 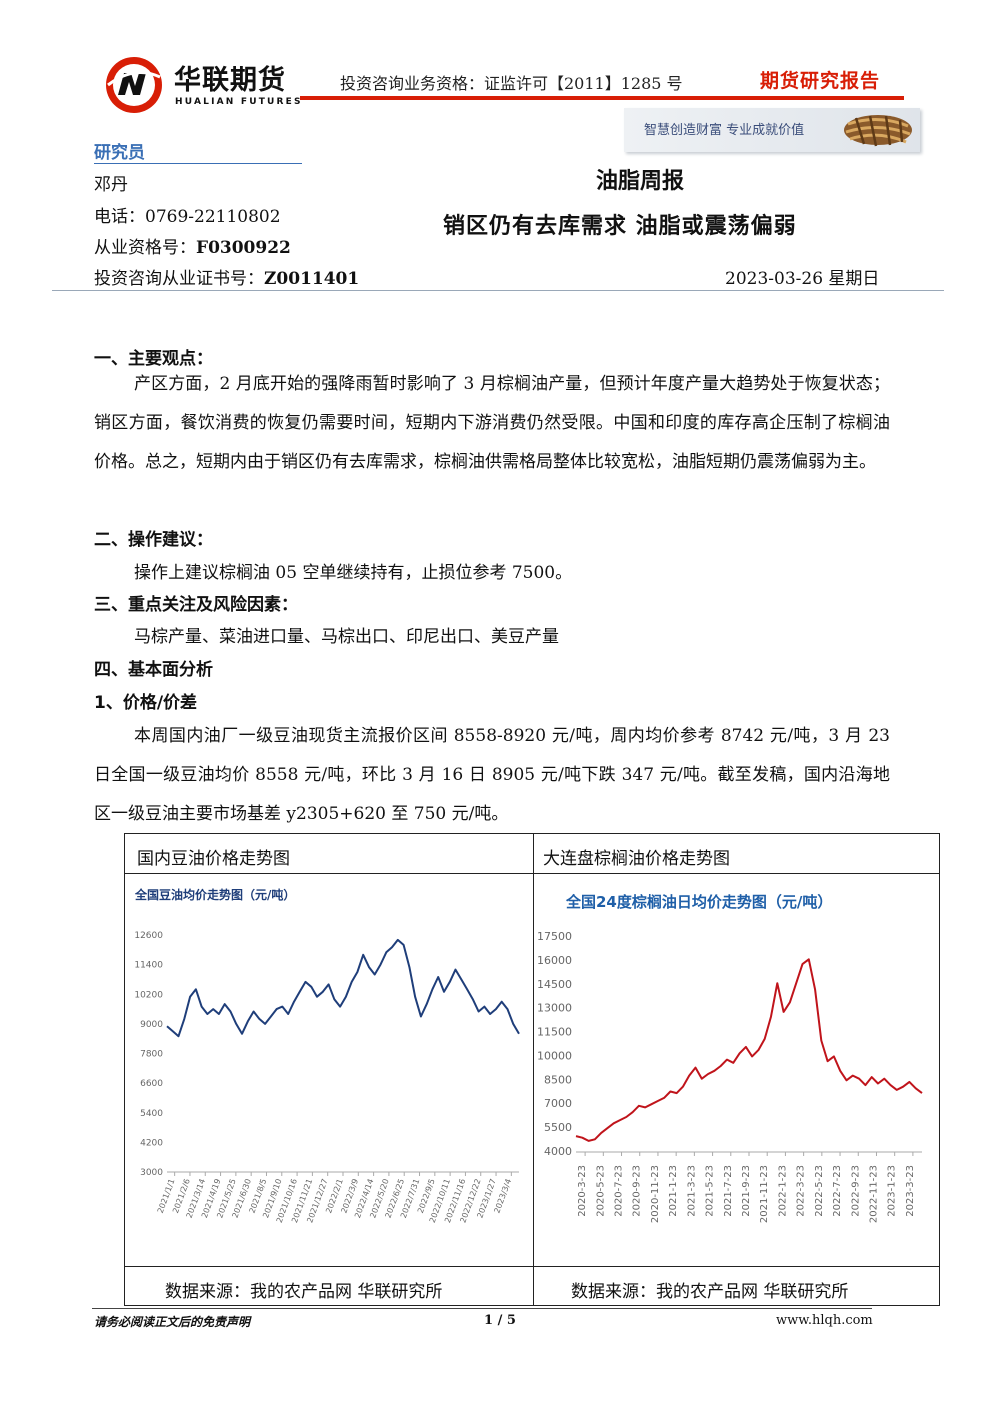 I want to click on page-number: 1 / 5, so click(x=500, y=1320).